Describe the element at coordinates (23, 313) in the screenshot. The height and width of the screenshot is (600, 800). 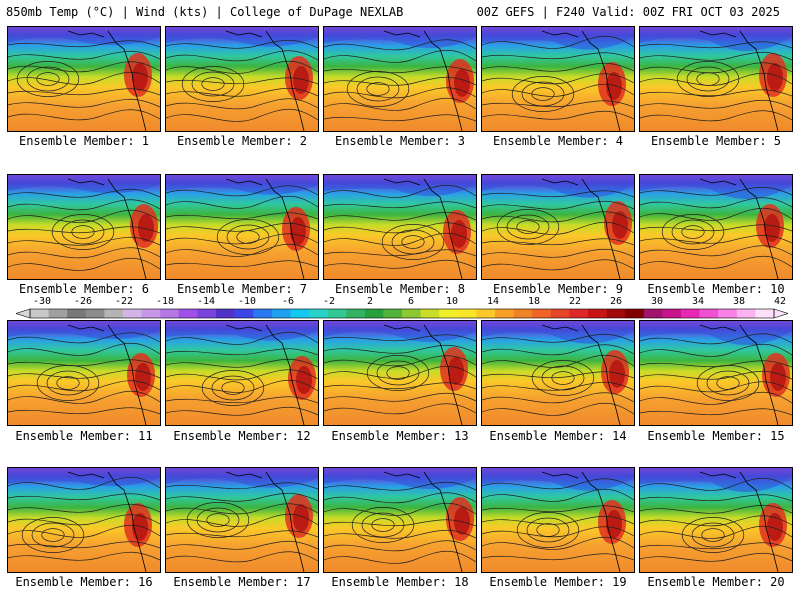
I see `colorbar-min-arrow` at that location.